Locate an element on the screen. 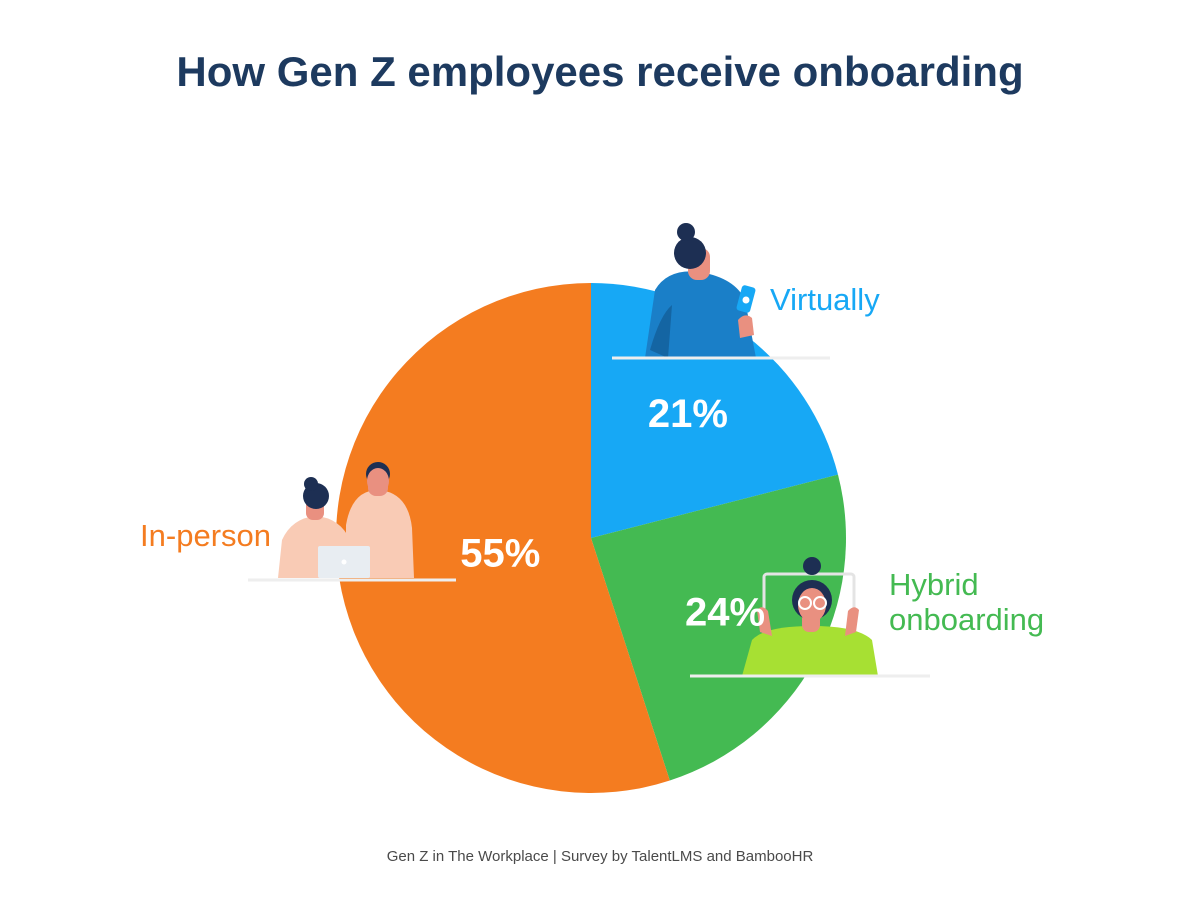 Image resolution: width=1200 pixels, height=900 pixels. slice-category-label: In-person is located at coordinates (205, 535).